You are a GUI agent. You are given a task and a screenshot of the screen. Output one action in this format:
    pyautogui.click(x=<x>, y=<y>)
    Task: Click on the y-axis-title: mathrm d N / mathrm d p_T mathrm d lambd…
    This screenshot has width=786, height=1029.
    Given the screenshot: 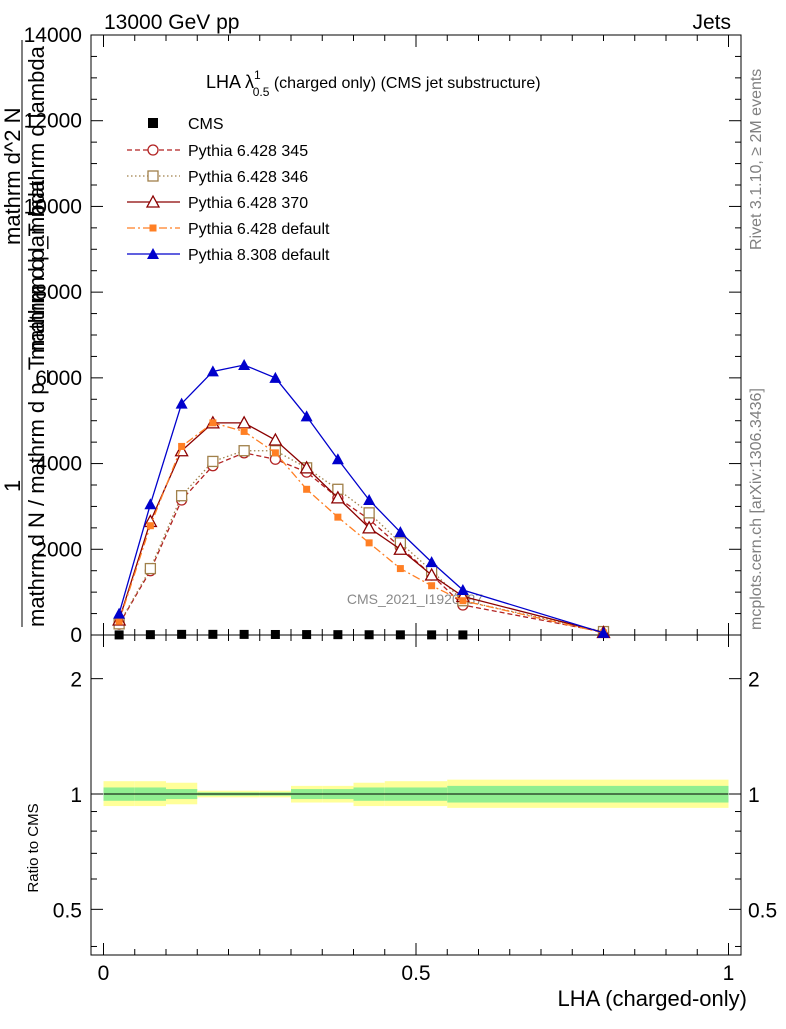 What is the action you would take?
    pyautogui.click(x=24, y=333)
    